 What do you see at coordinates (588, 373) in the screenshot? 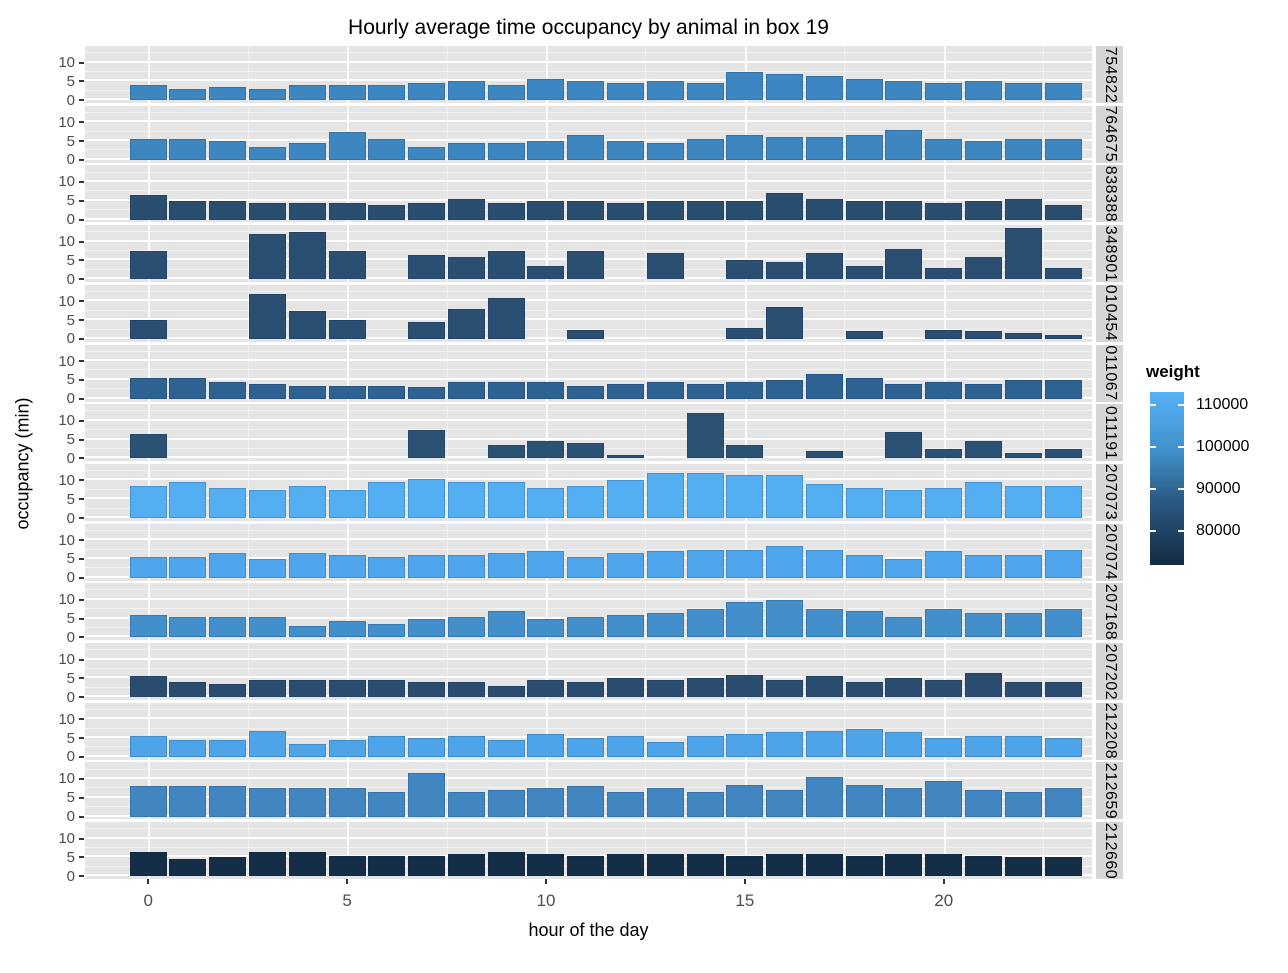
I see `facet-panel` at bounding box center [588, 373].